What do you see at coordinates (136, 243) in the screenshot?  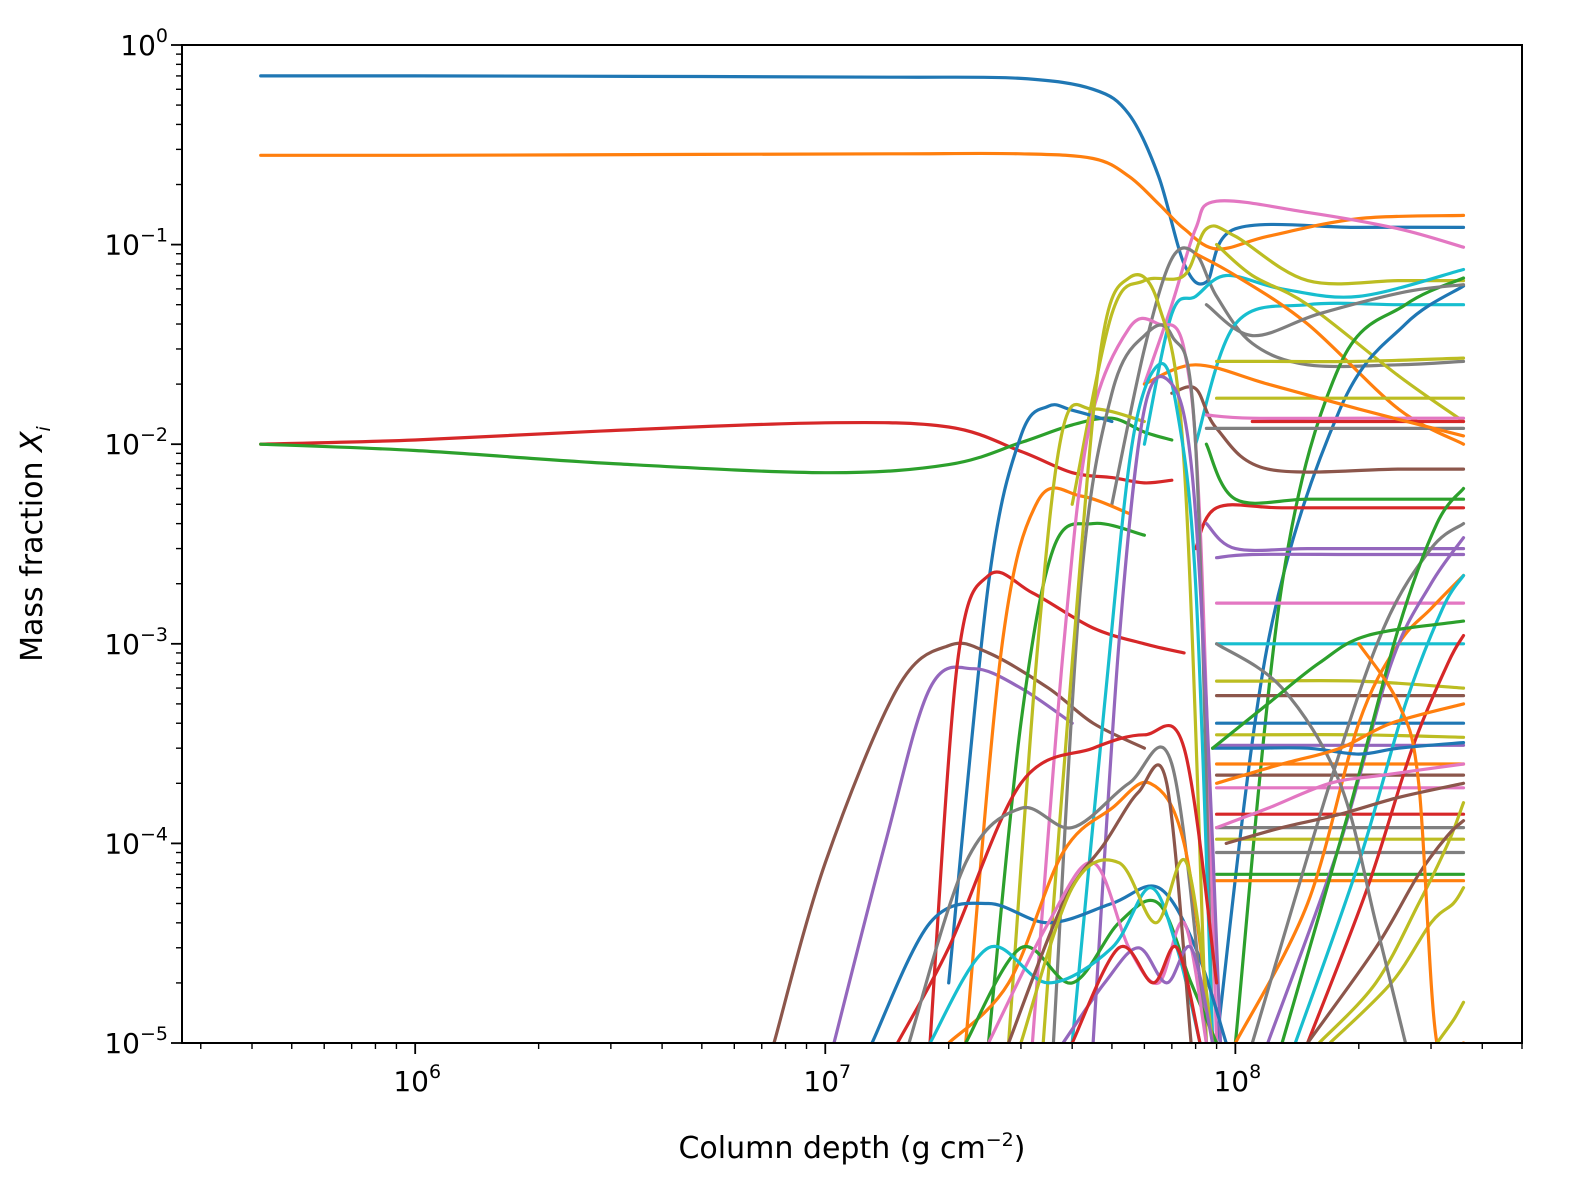 I see `y-tick-label: 10⁻¹` at bounding box center [136, 243].